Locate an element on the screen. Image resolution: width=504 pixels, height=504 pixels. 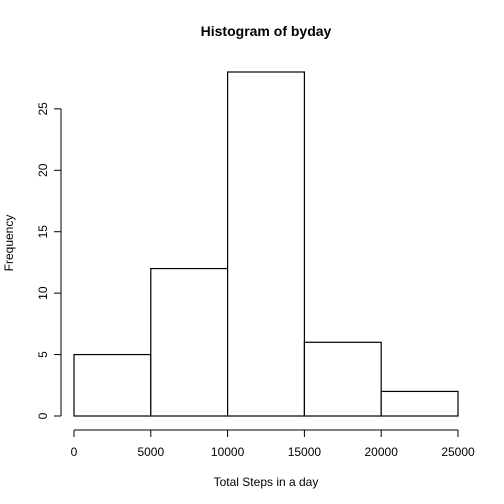
x-tick-label-3: 15000 is located at coordinates (305, 452).